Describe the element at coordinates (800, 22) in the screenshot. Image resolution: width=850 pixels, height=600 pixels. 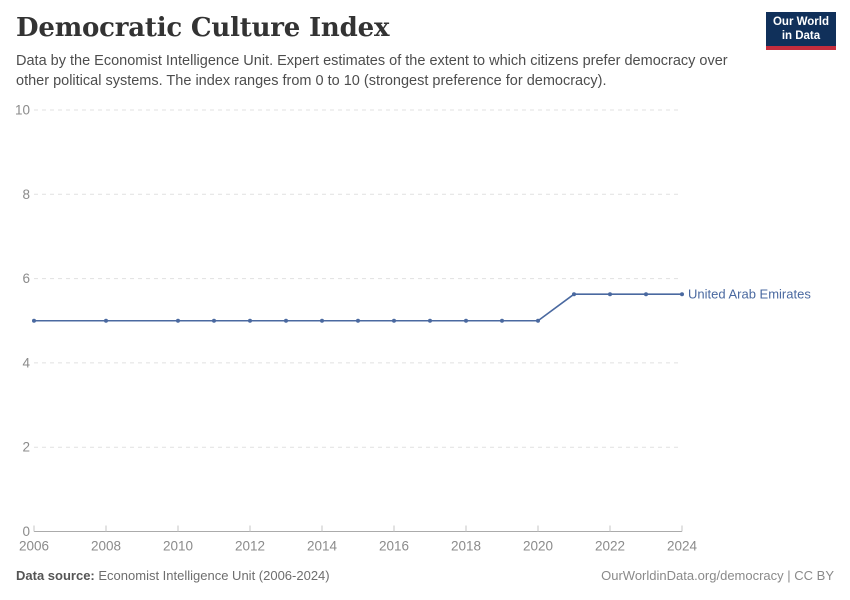
I see `owid-logo-line1: Our World` at that location.